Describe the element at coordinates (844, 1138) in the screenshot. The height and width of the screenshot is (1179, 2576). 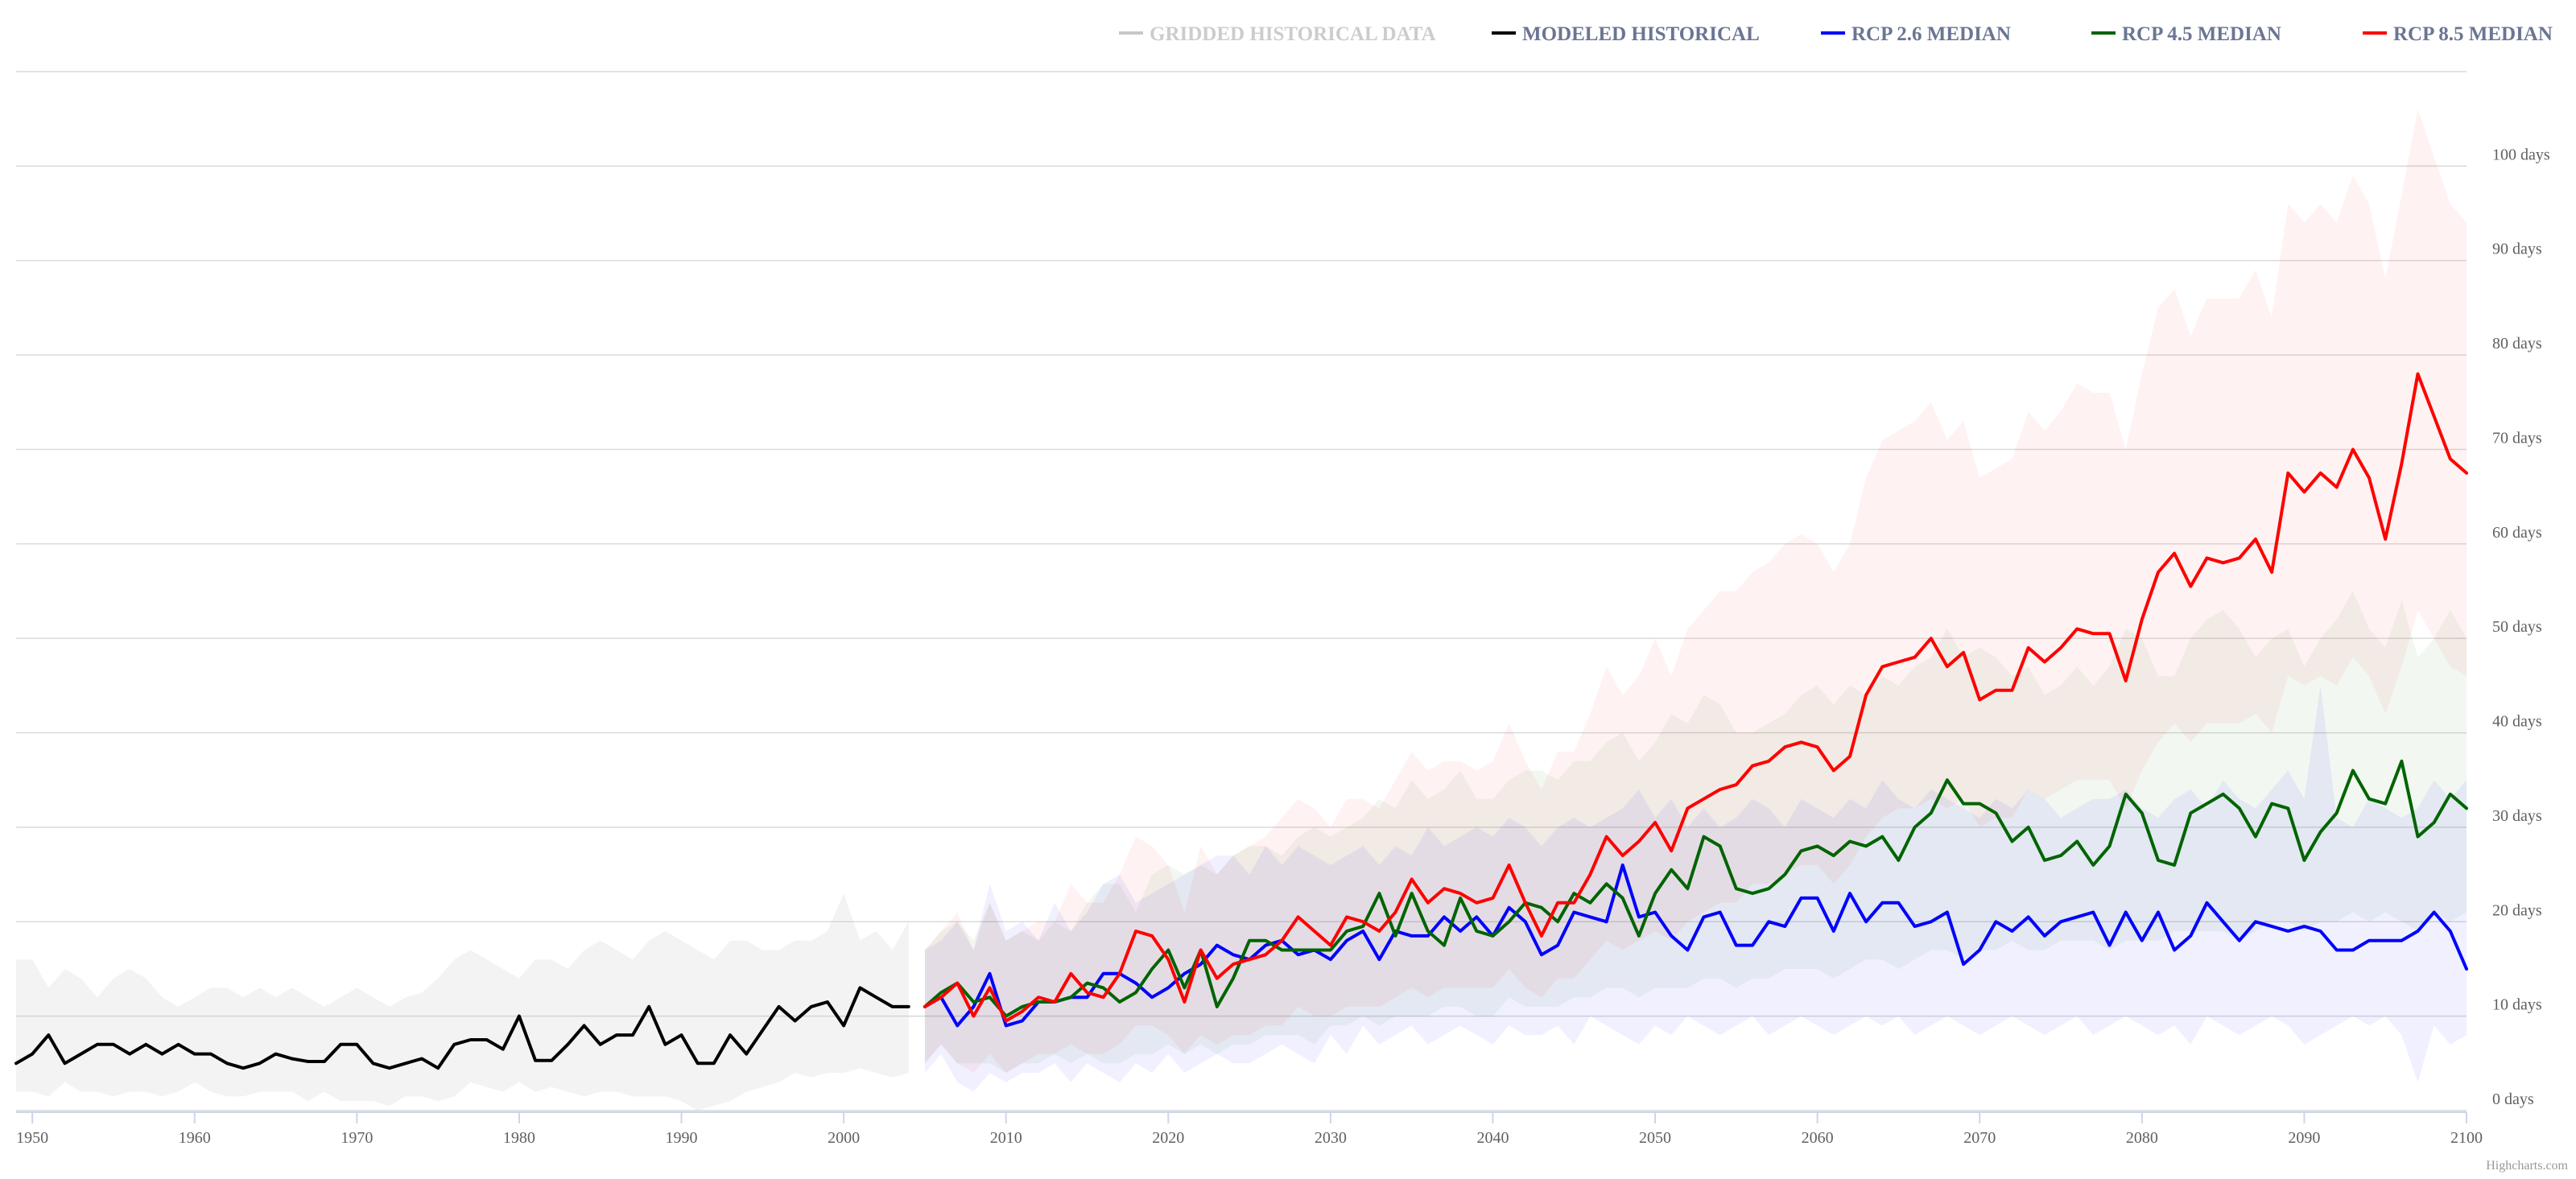
I see `x-tick-label: 2000` at that location.